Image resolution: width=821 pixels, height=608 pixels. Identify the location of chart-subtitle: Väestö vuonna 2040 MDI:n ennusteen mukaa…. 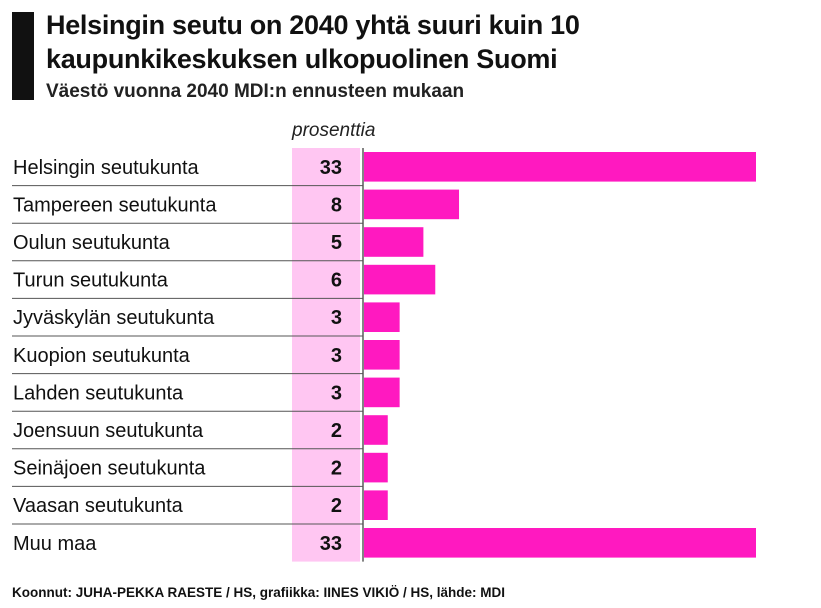
(255, 91).